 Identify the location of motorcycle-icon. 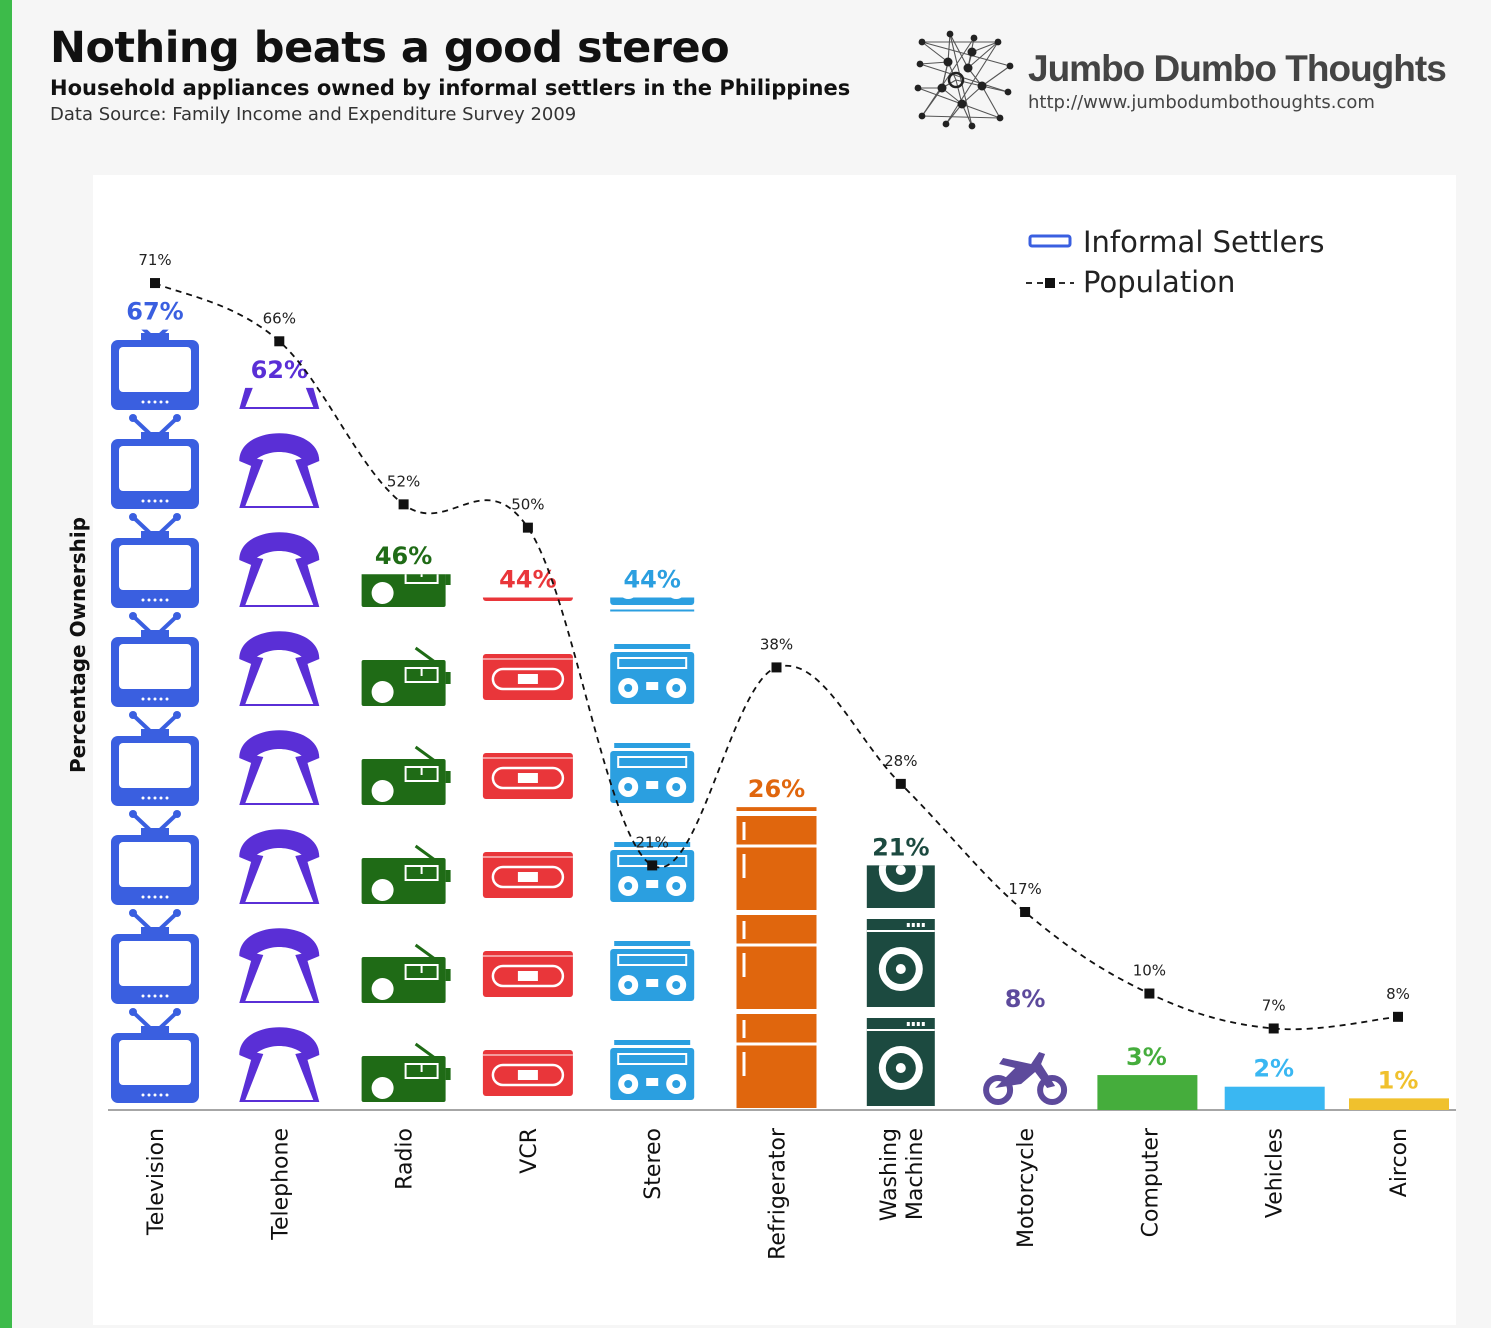
(1025, 1078).